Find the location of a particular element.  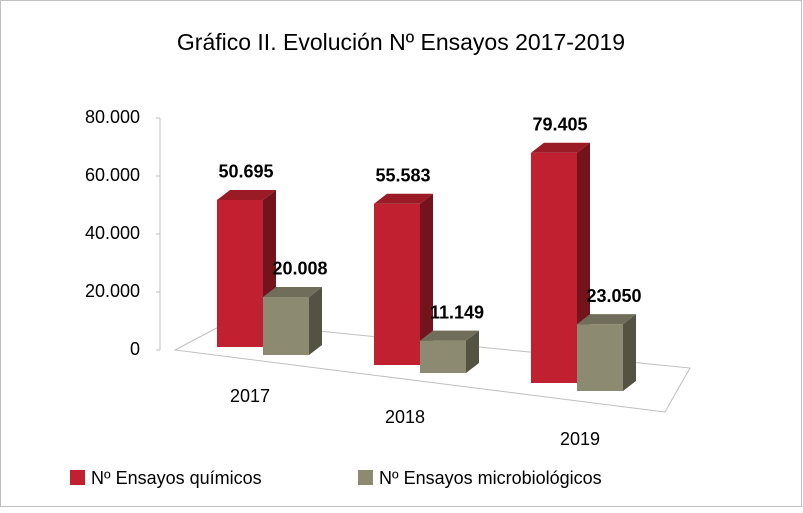

y-tick-label: 60.000 is located at coordinates (112, 175).